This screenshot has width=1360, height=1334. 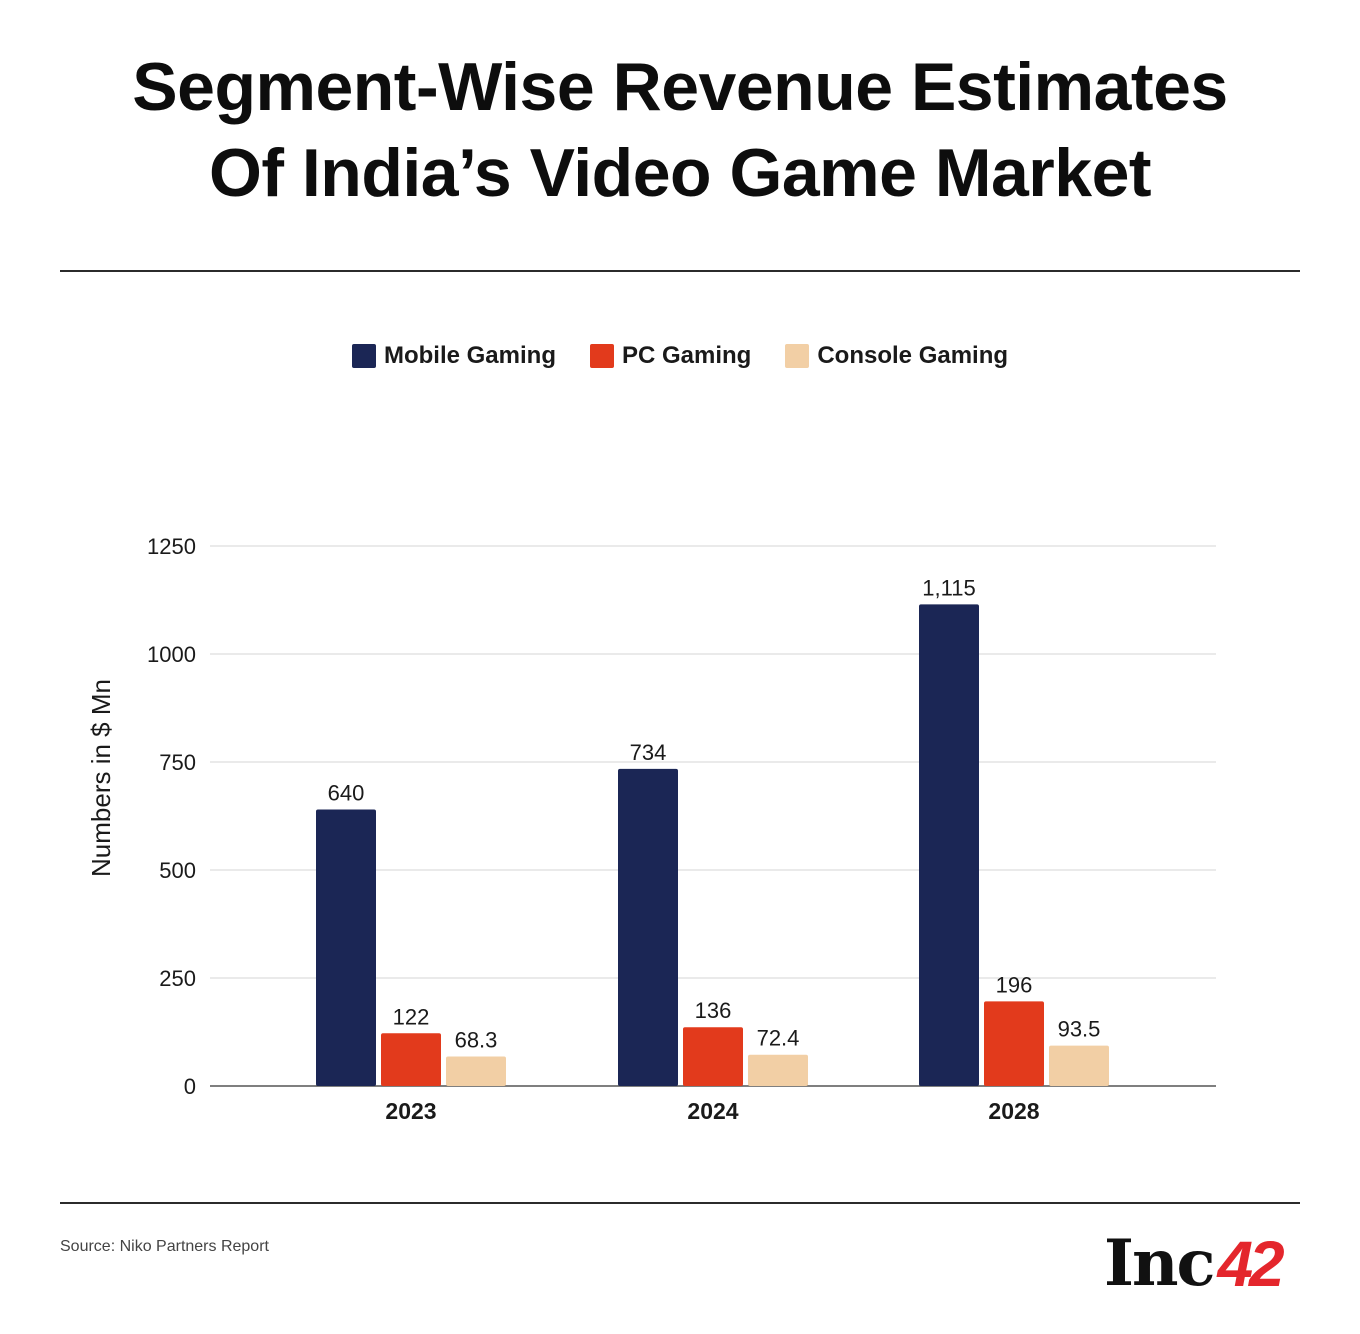 What do you see at coordinates (177, 870) in the screenshot?
I see `y-tick-label: 500` at bounding box center [177, 870].